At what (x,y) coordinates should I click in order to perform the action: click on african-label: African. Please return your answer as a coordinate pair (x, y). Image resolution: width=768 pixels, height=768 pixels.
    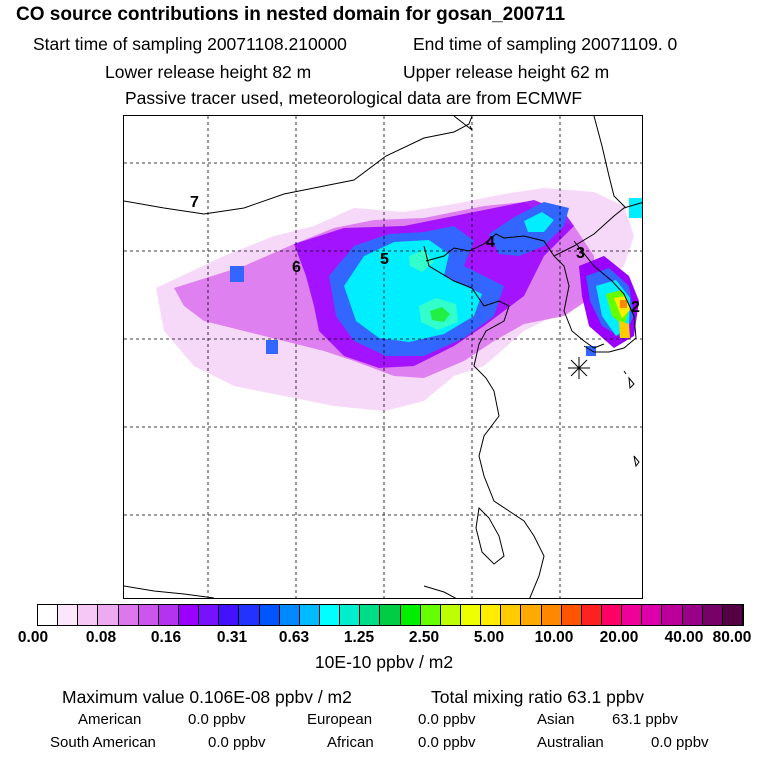
    Looking at the image, I should click on (350, 742).